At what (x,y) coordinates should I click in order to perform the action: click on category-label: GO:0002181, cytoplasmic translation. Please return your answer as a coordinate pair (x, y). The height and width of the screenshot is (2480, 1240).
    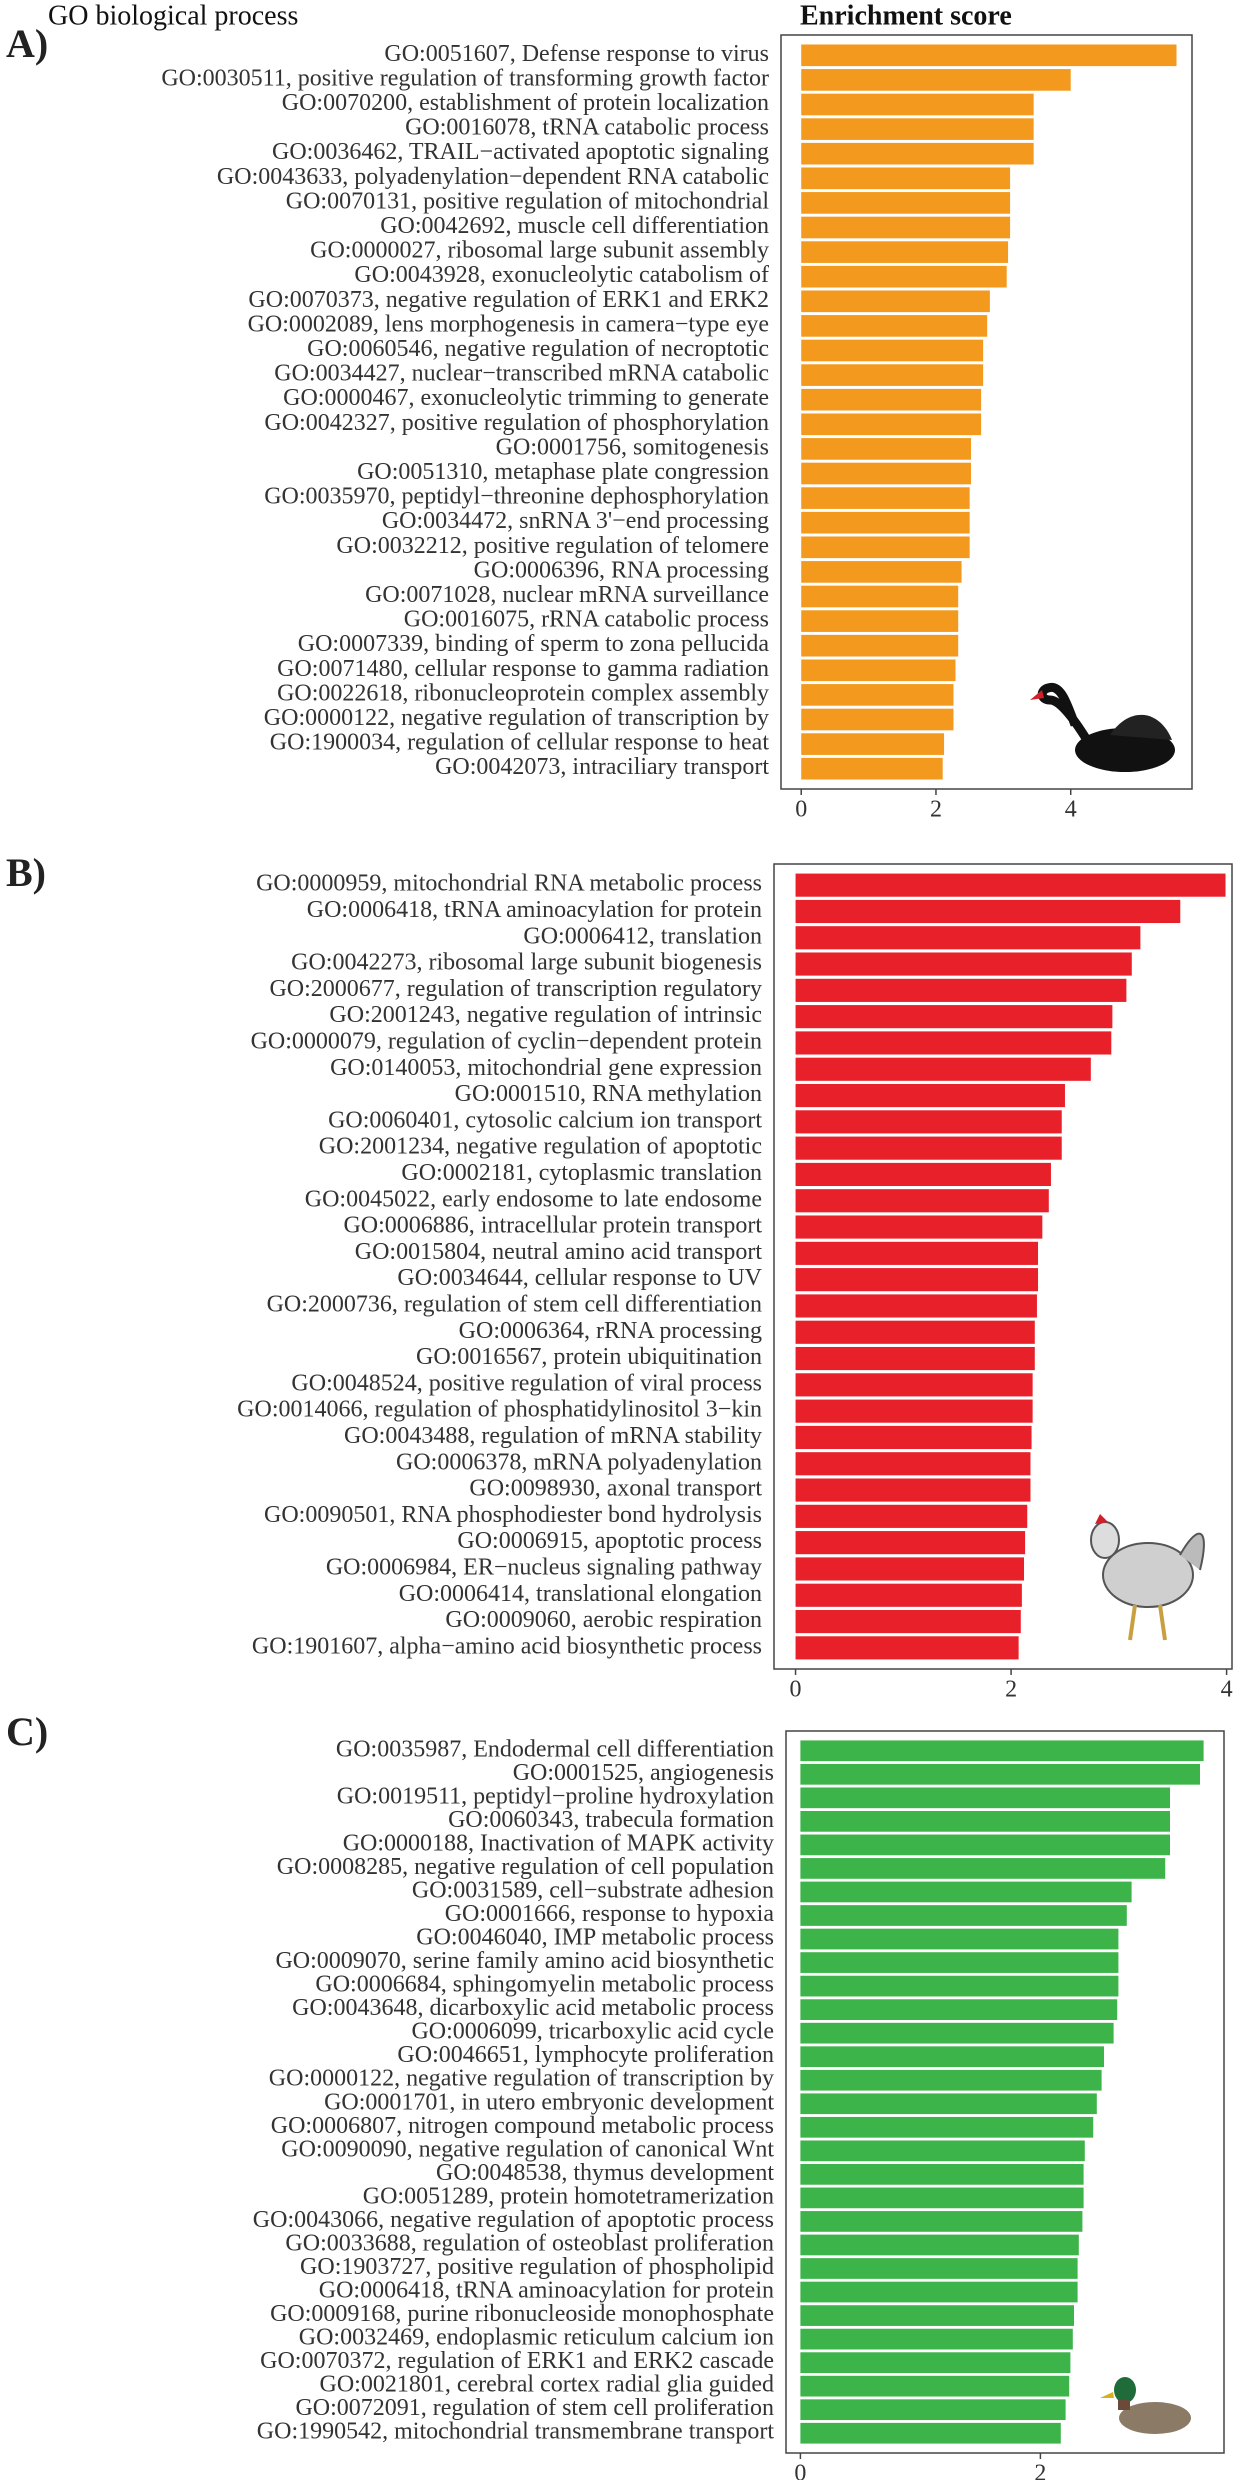
    Looking at the image, I should click on (581, 1173).